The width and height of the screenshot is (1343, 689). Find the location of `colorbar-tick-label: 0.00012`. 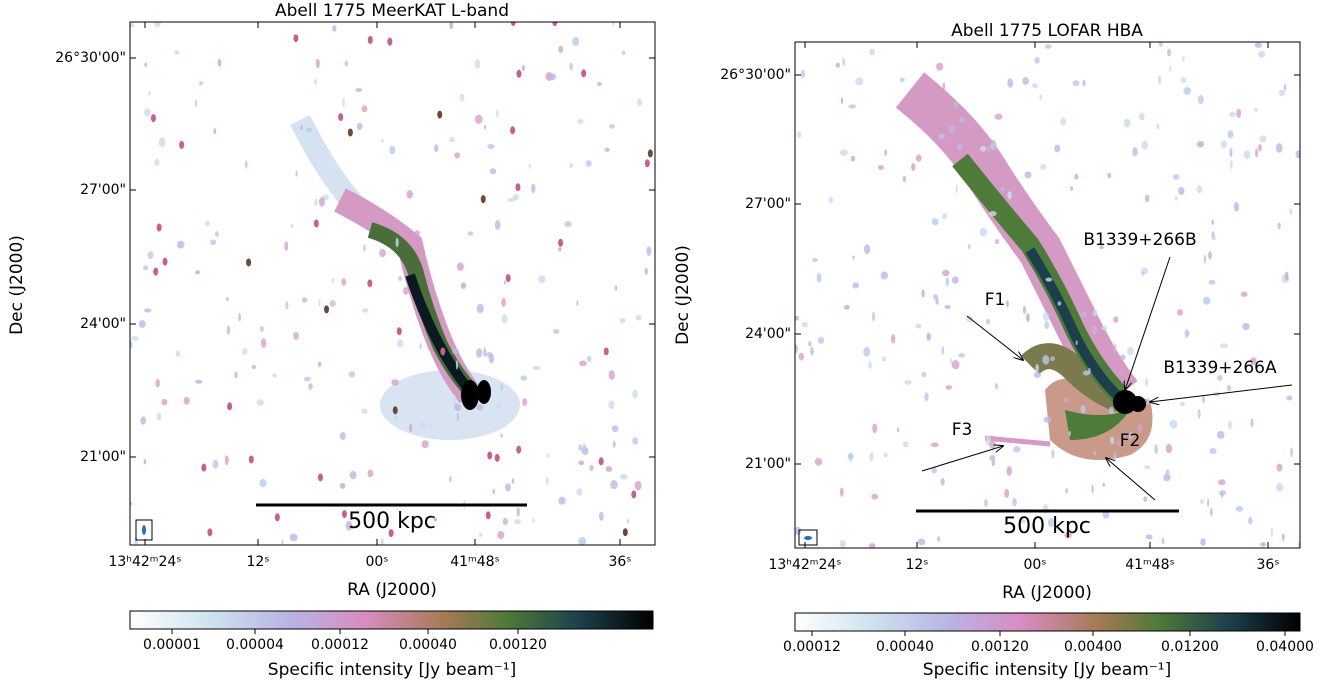

colorbar-tick-label: 0.00012 is located at coordinates (340, 645).